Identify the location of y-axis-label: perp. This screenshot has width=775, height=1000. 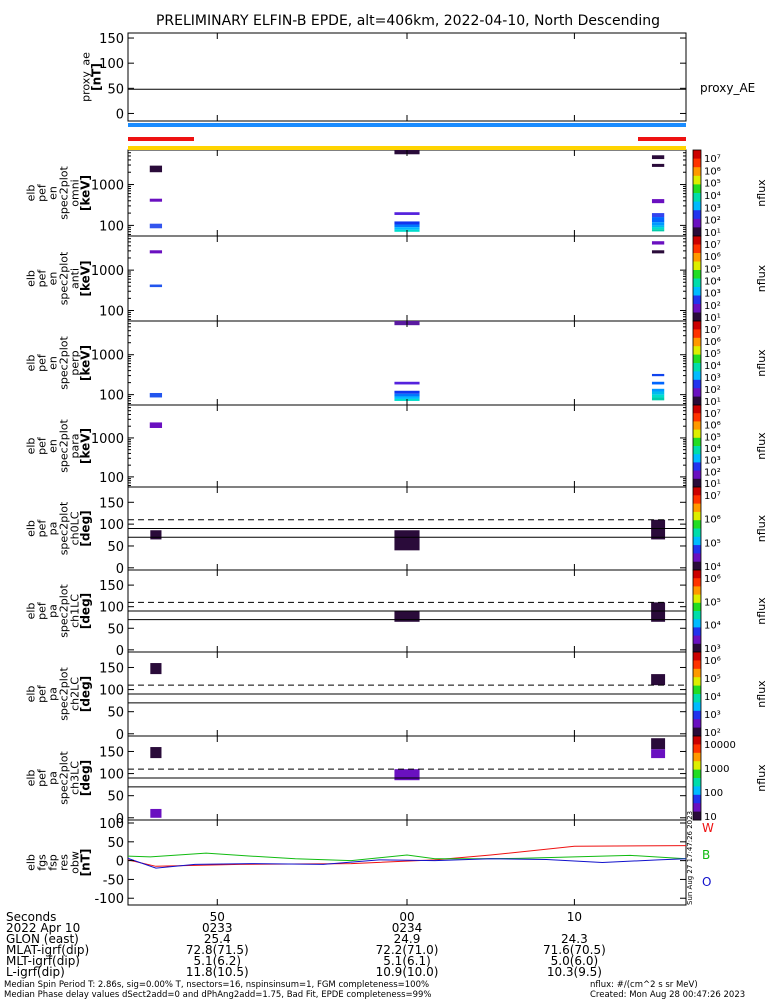
(75, 362).